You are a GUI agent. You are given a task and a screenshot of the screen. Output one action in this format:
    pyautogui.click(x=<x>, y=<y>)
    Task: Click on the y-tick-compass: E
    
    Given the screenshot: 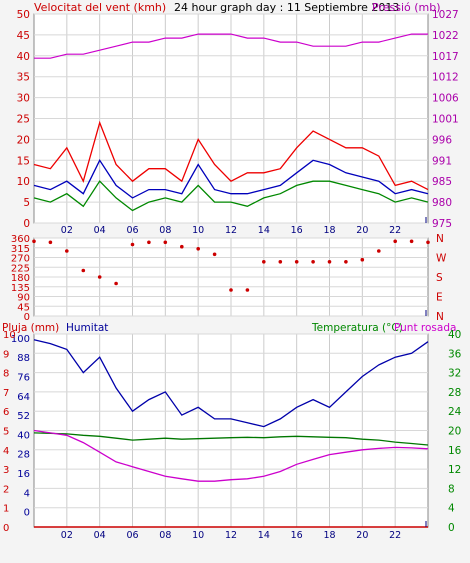 What is the action you would take?
    pyautogui.click(x=439, y=298)
    